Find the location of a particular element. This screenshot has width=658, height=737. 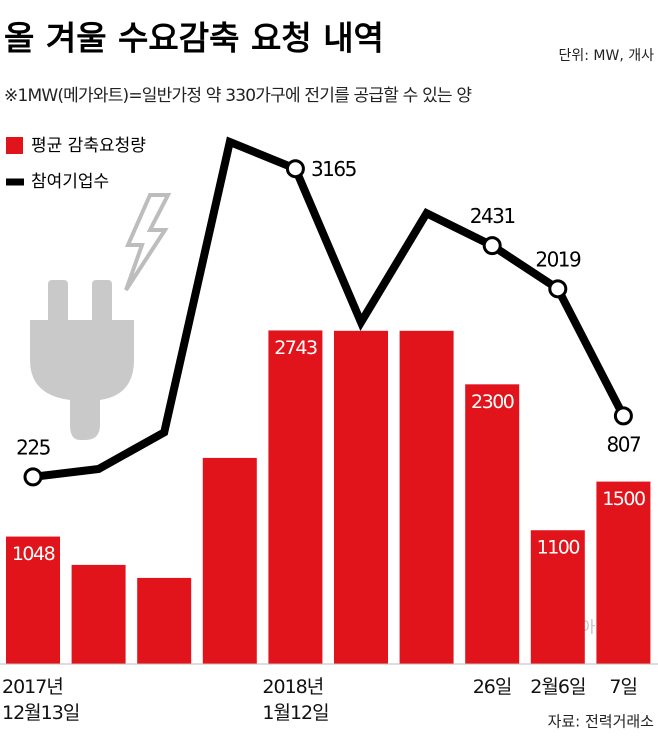

source: 자료: 전력거래소 is located at coordinates (601, 722).